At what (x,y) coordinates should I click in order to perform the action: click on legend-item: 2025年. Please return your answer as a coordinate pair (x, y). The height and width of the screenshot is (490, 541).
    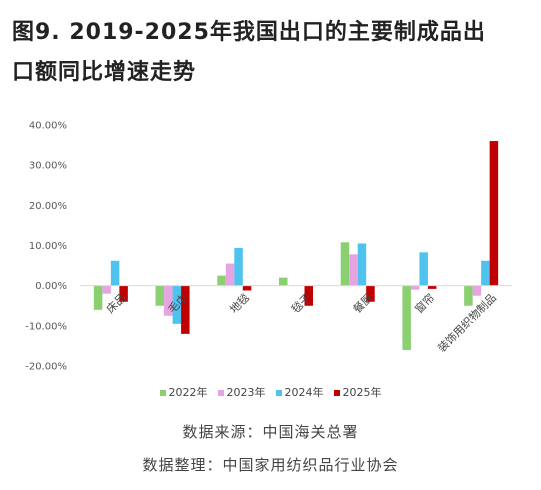
    Looking at the image, I should click on (357, 392).